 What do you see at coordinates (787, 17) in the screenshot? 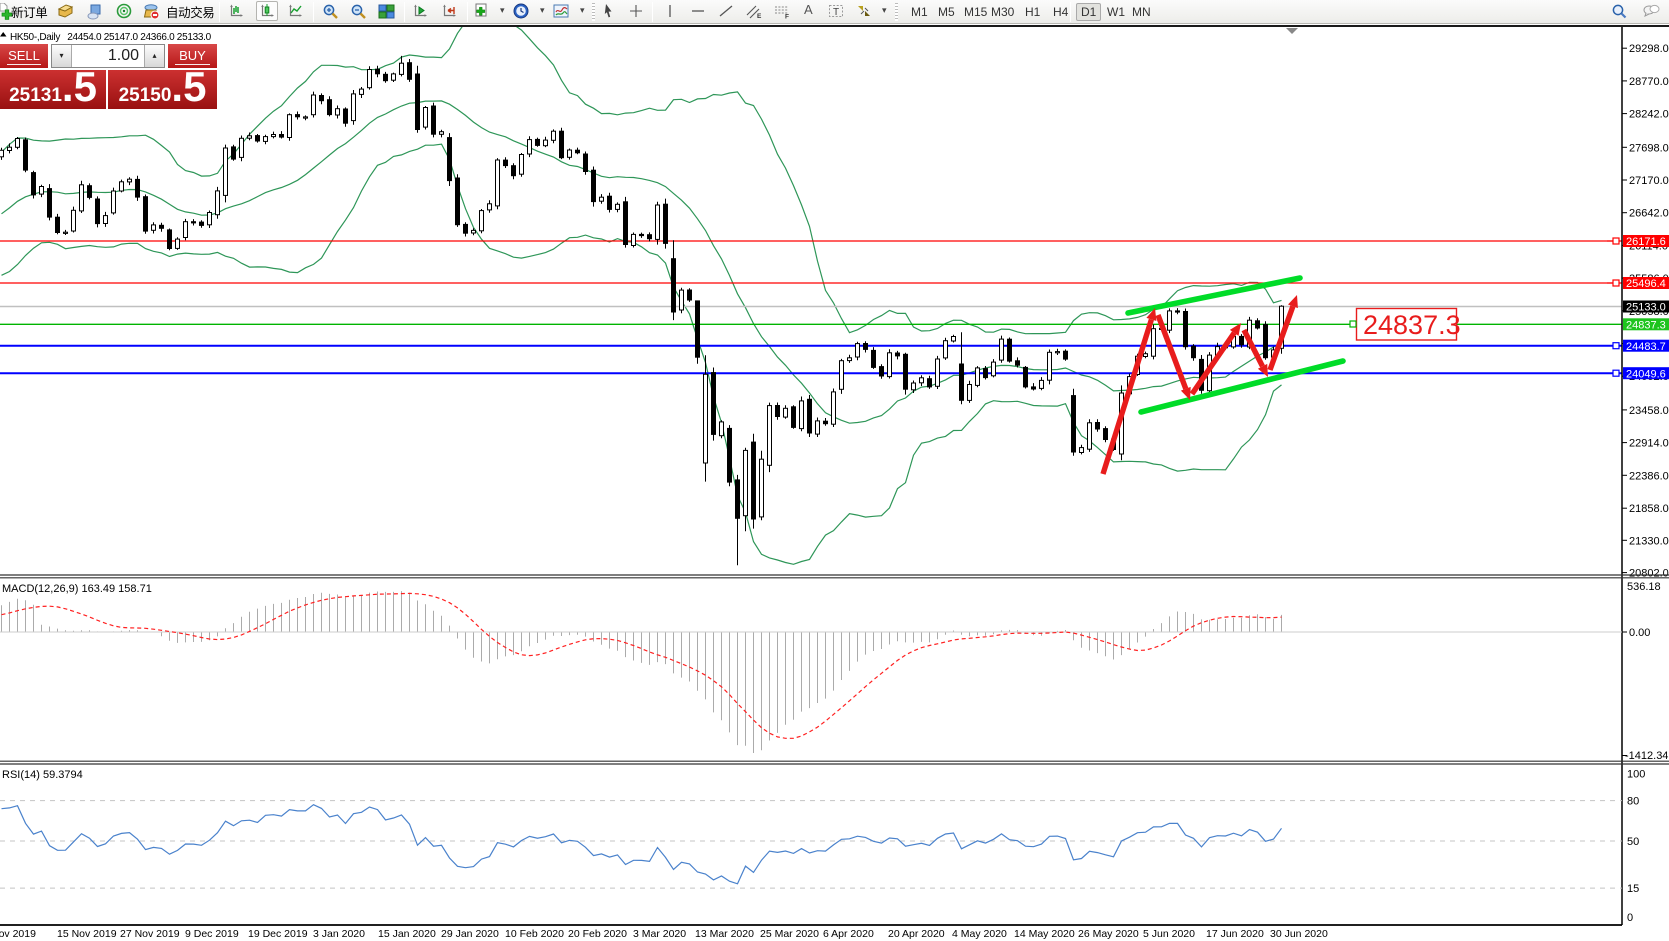
I see `svg-text: F` at bounding box center [787, 17].